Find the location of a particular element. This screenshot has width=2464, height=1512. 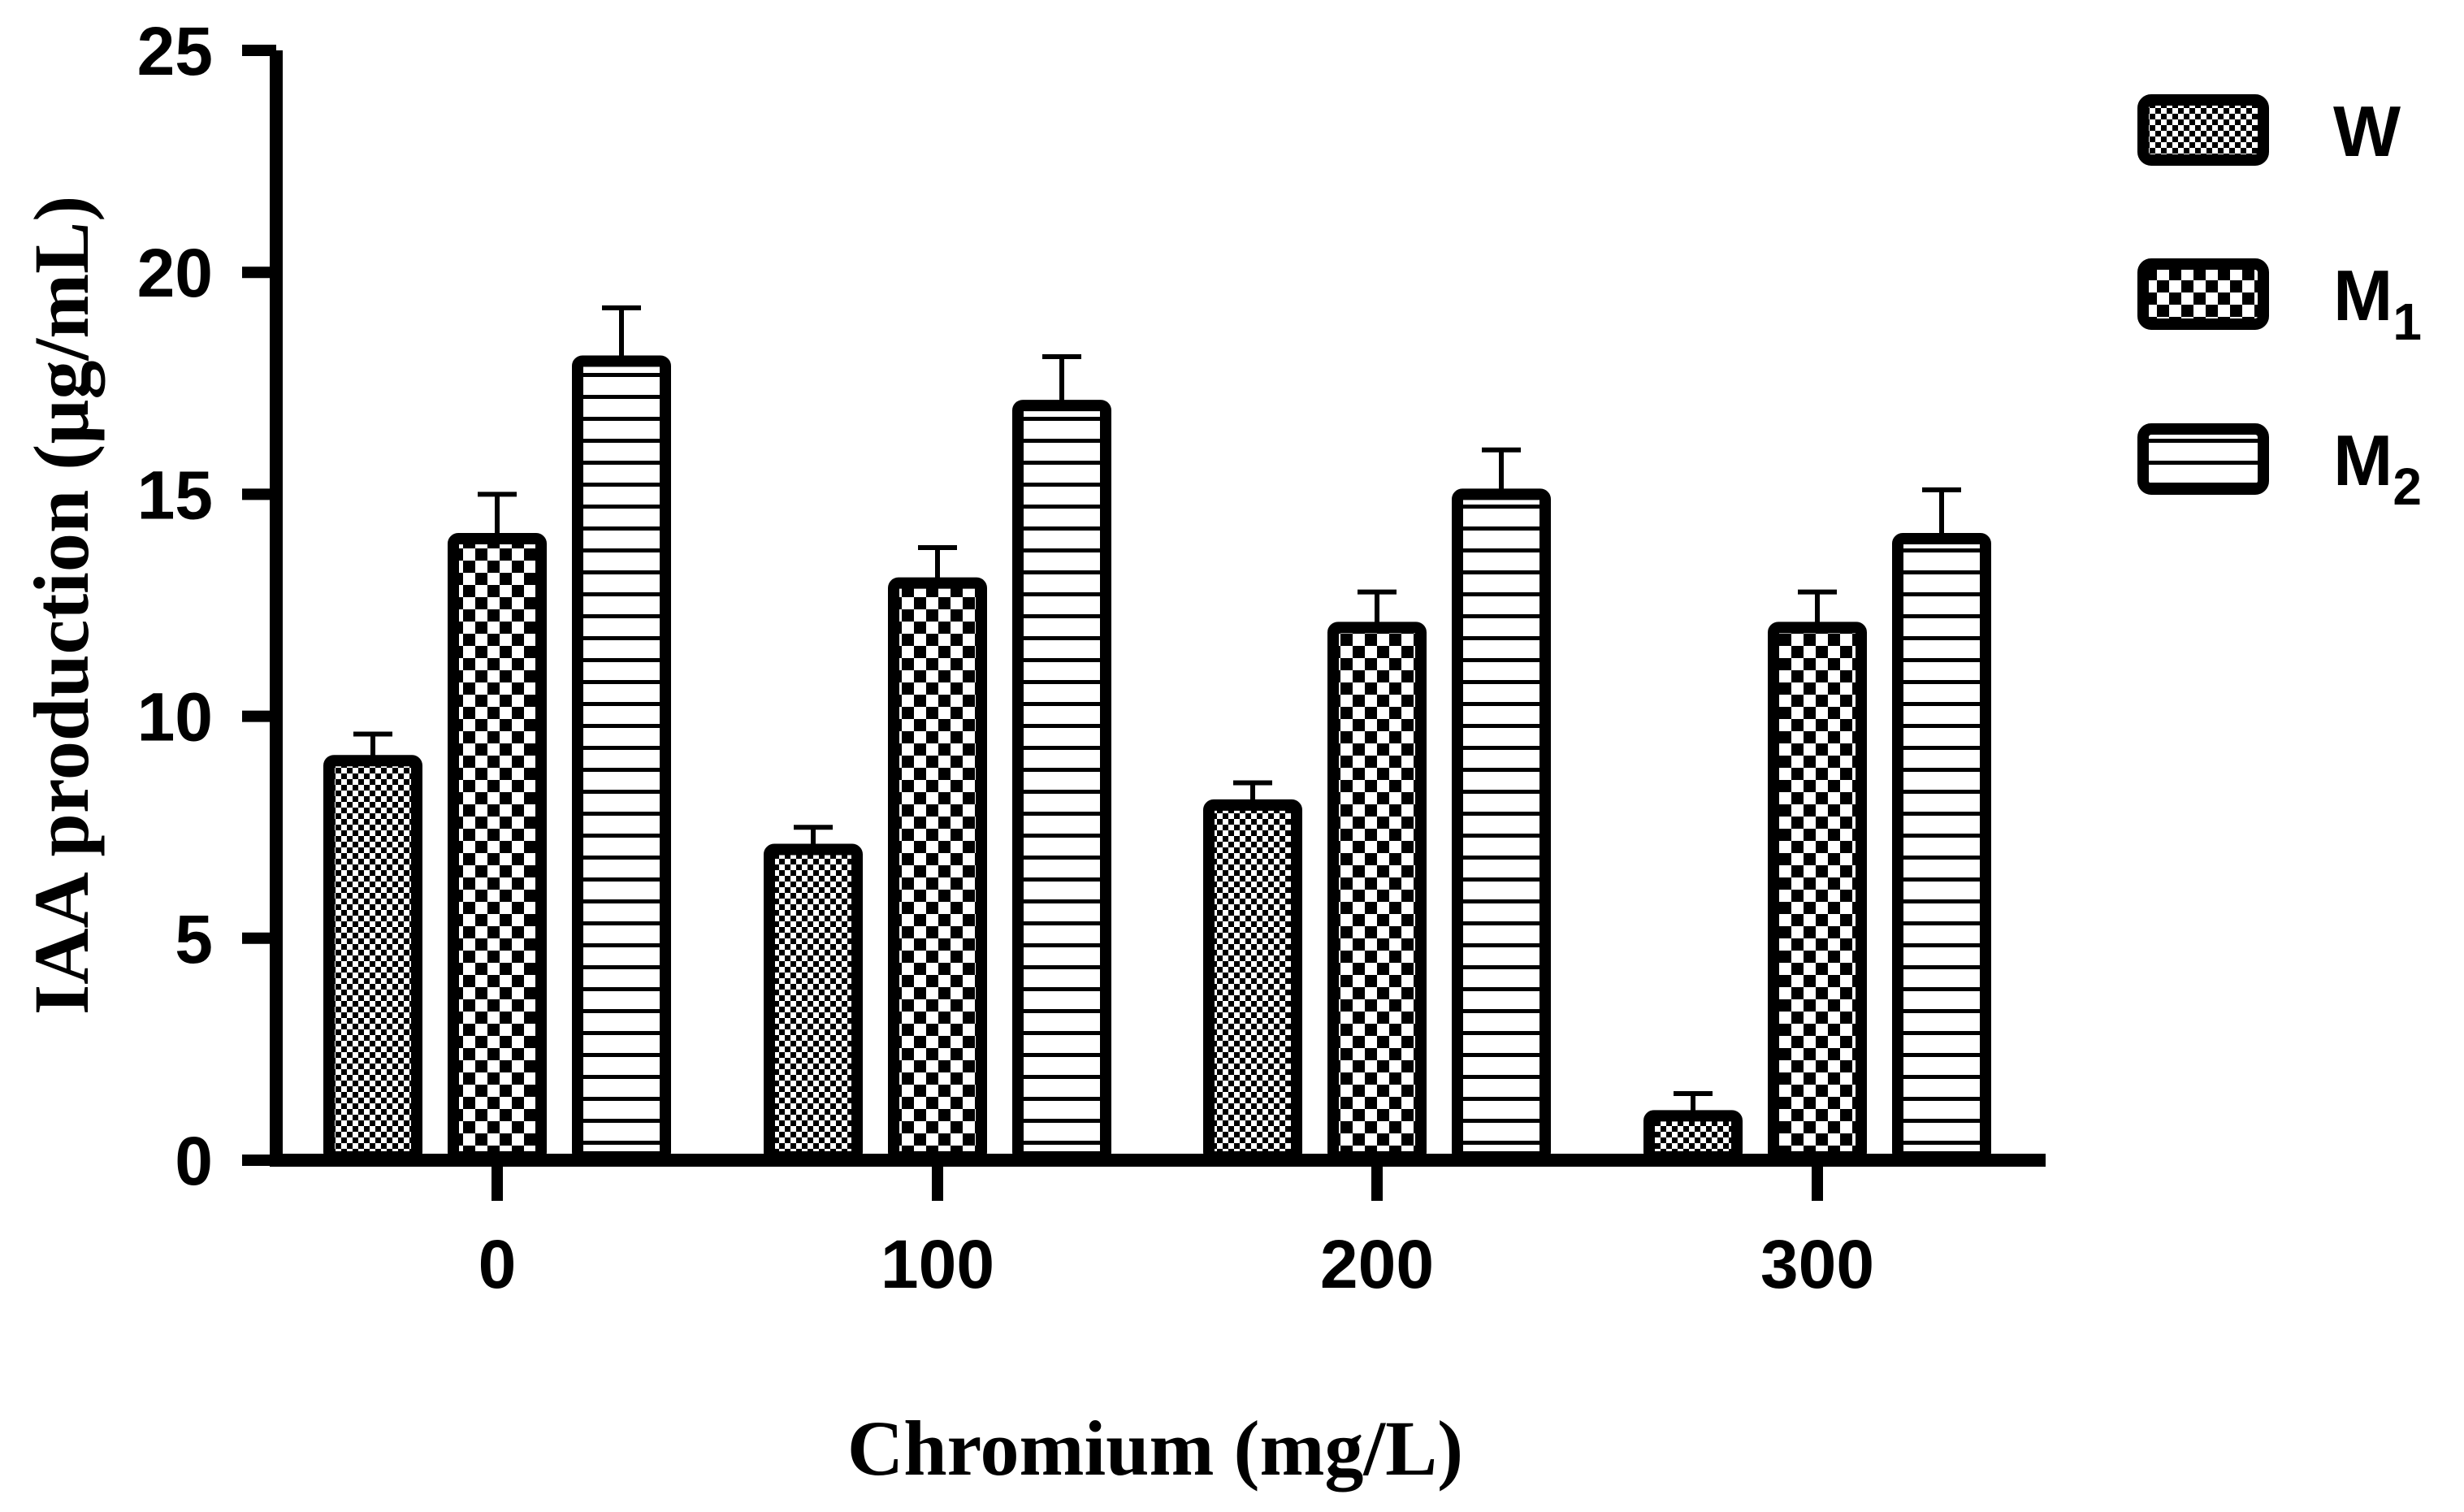

legend-label-text: W is located at coordinates (2367, 131).